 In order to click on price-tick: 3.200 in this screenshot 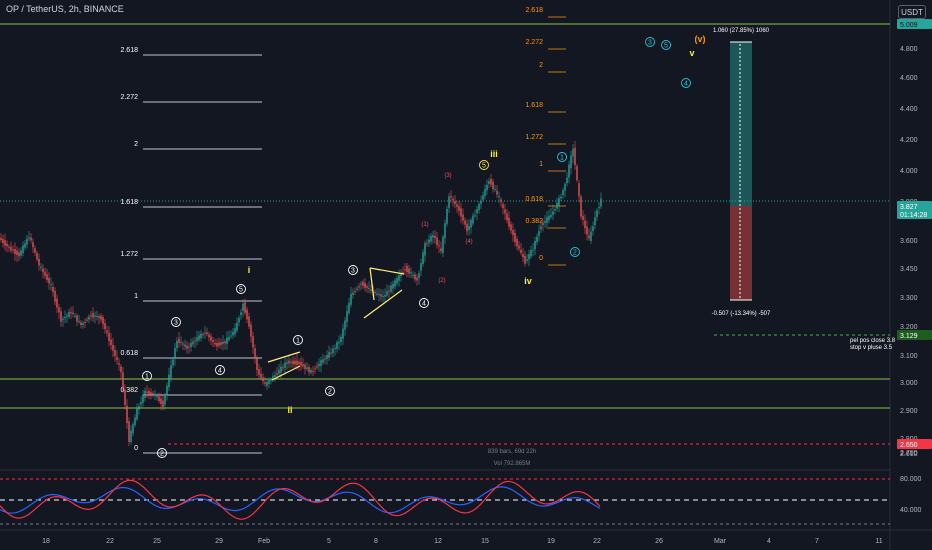, I will do `click(909, 327)`.